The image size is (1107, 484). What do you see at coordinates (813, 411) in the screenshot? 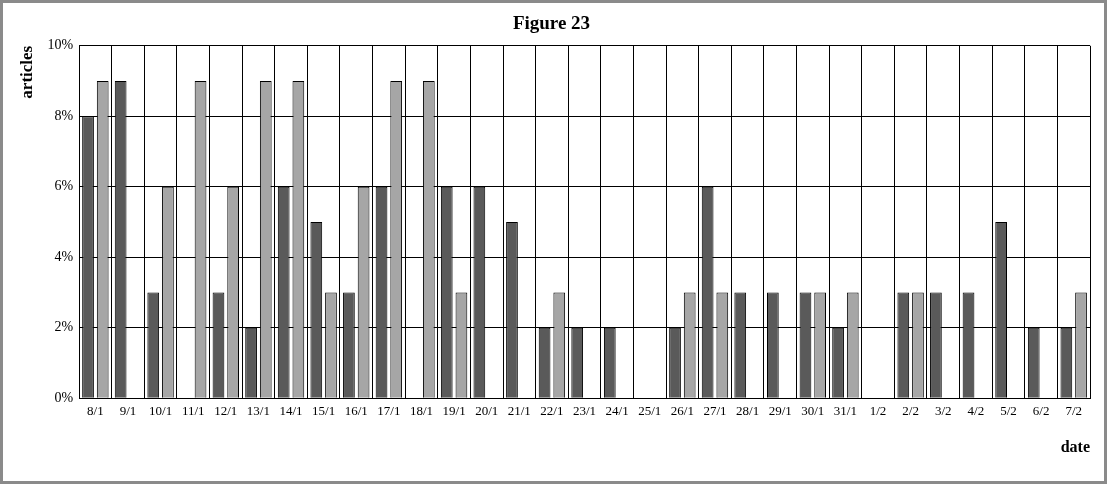
I see `x-tick-label: 30/1` at bounding box center [813, 411].